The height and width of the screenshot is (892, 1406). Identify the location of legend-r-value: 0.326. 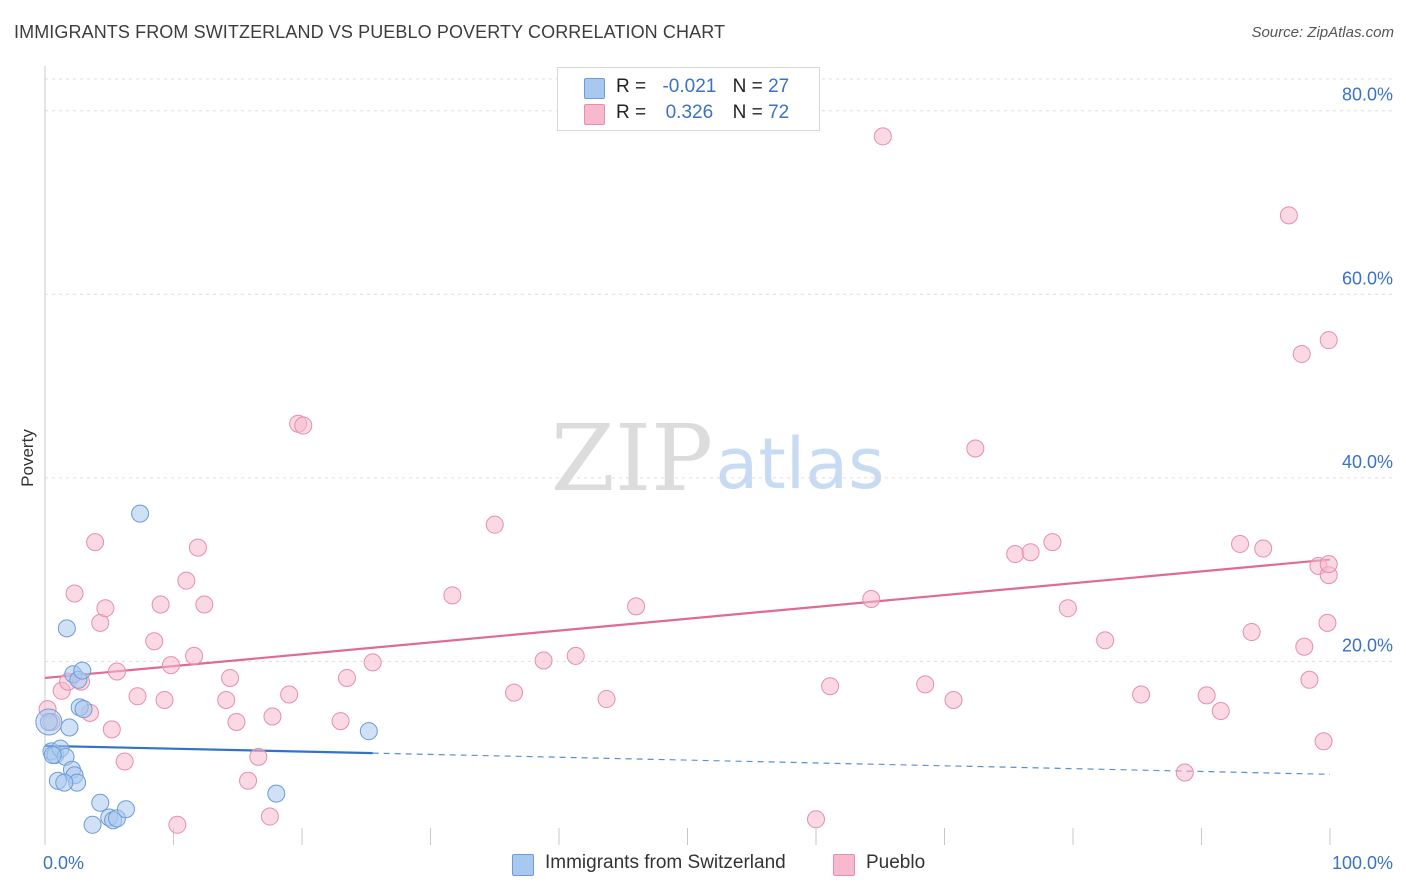
(689, 112).